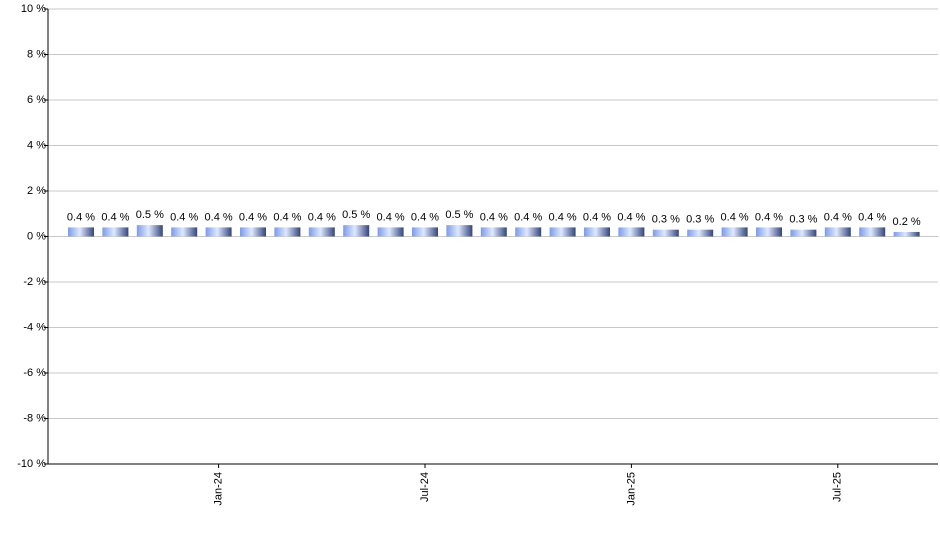 Image resolution: width=940 pixels, height=550 pixels. Describe the element at coordinates (36, 191) in the screenshot. I see `y-tick-label: 2 %` at that location.